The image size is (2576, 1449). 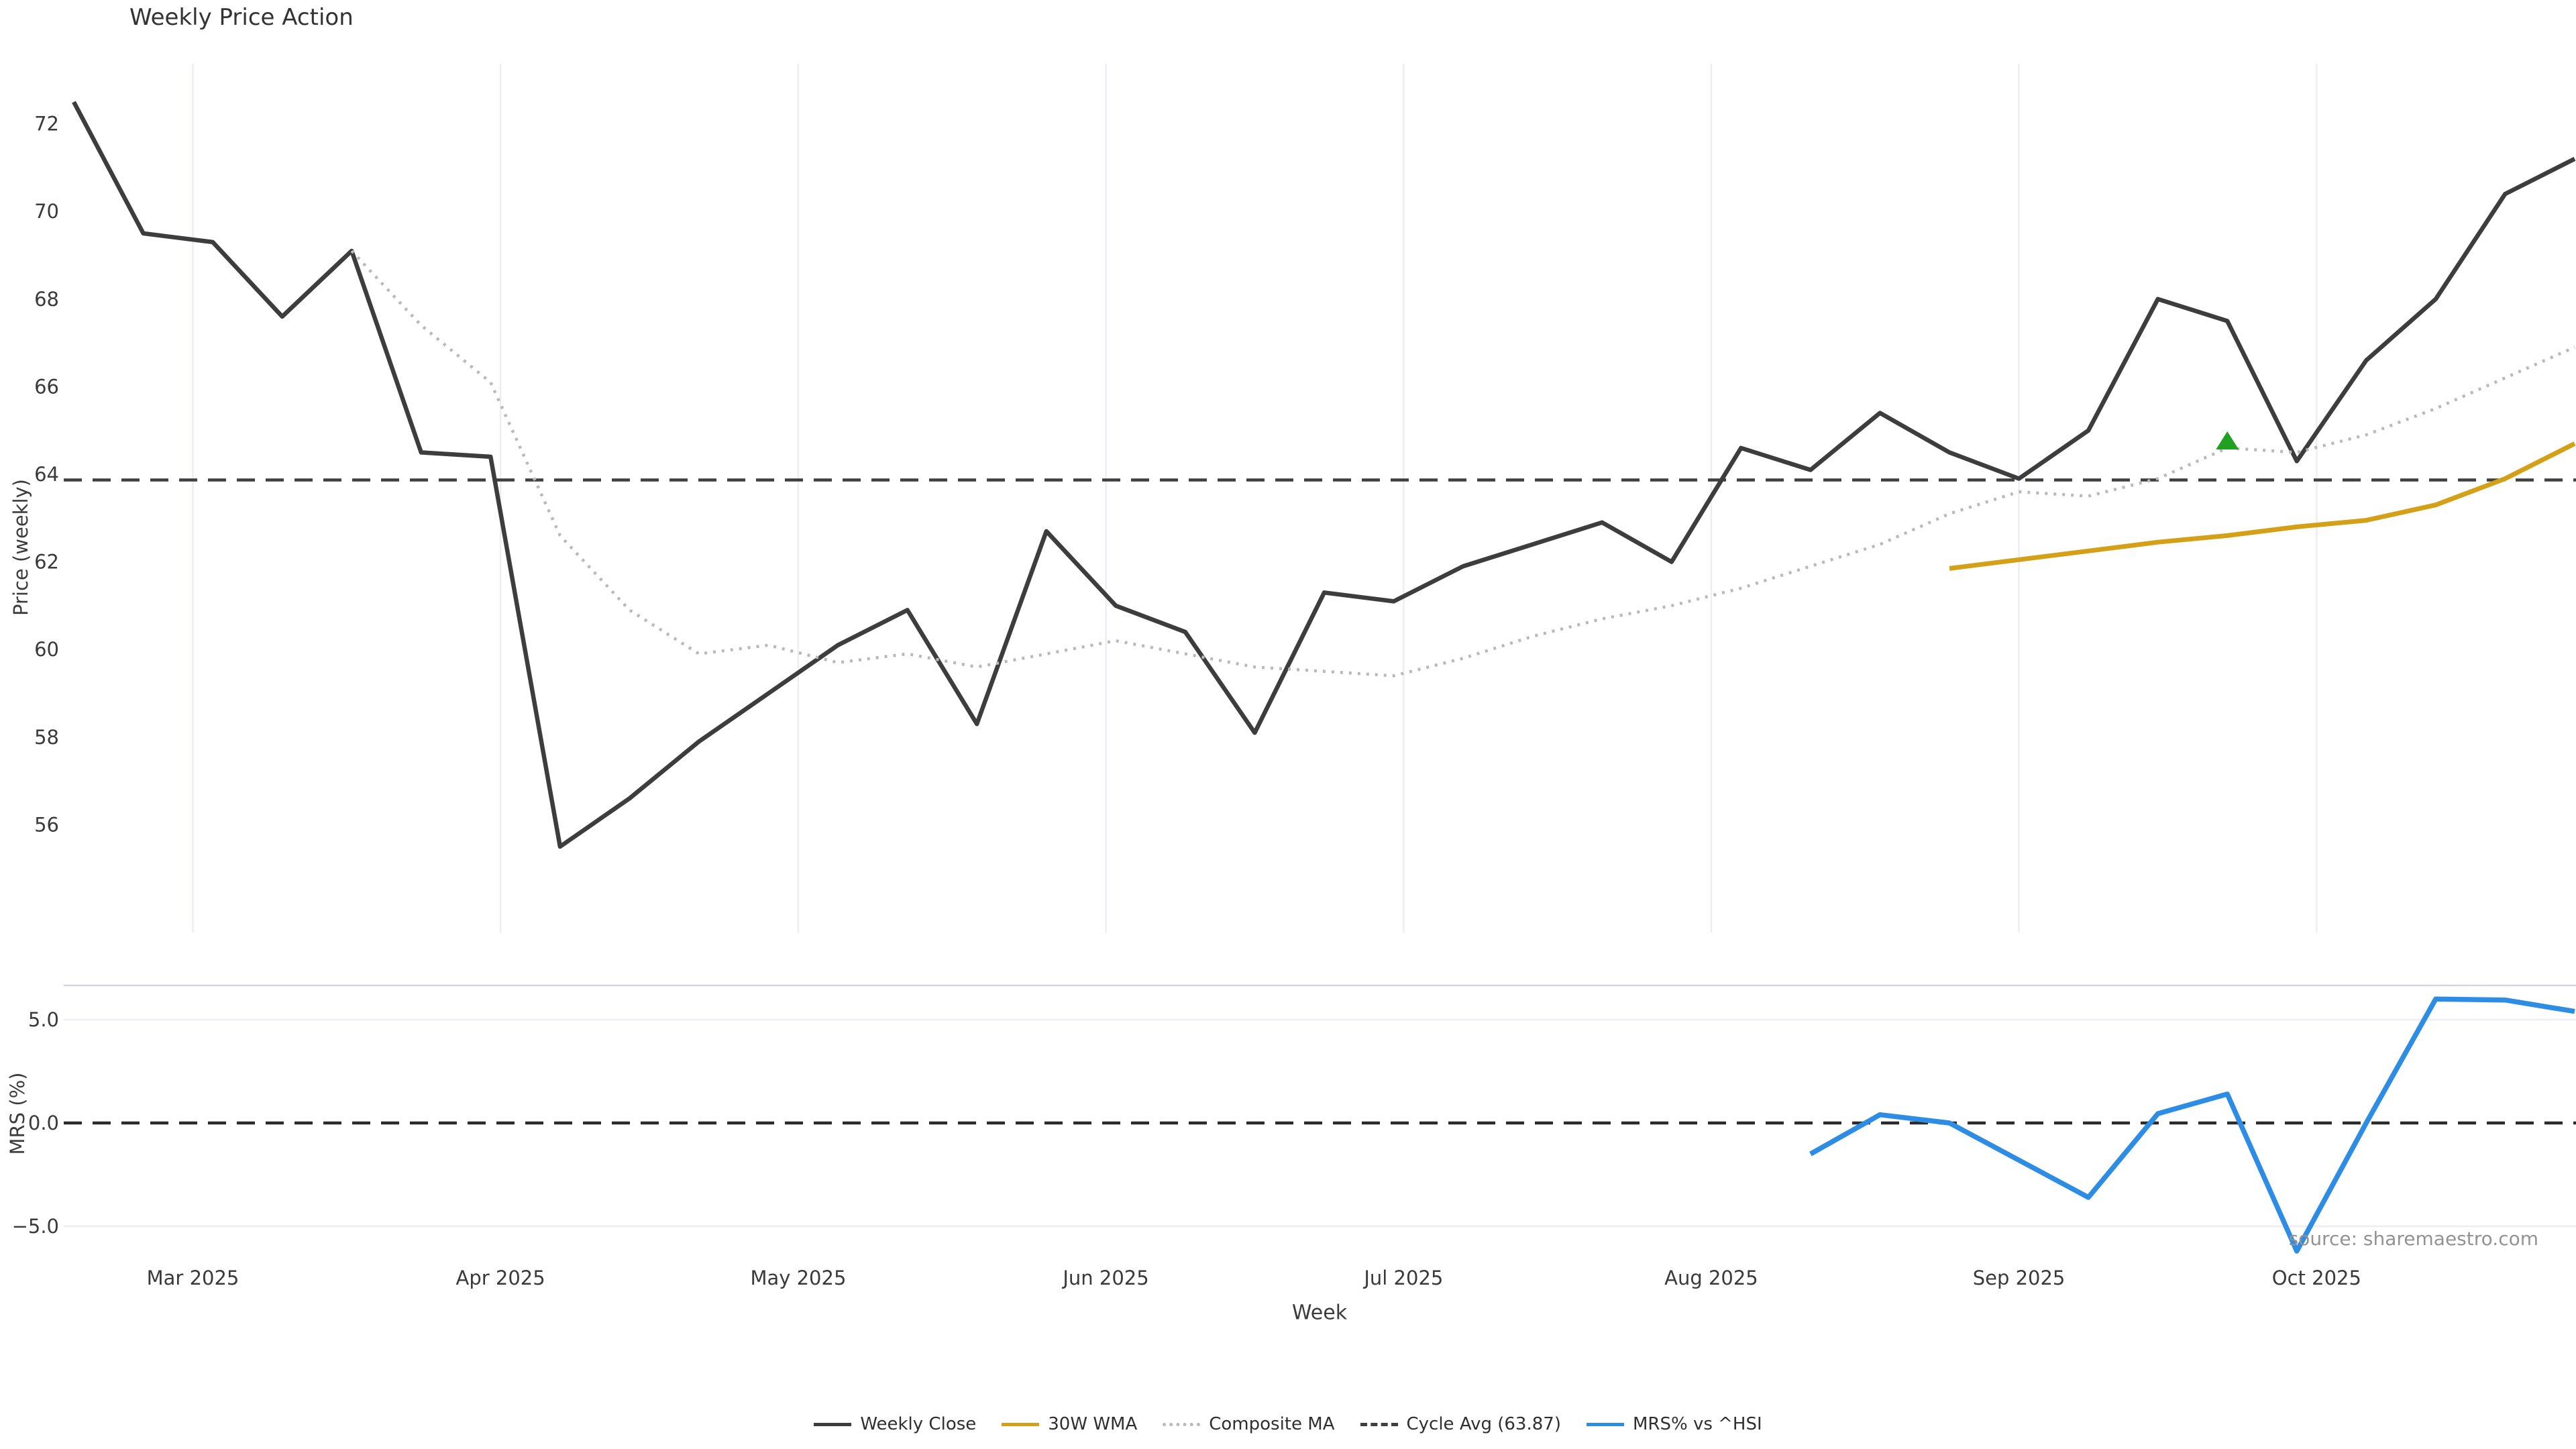 What do you see at coordinates (193, 1278) in the screenshot?
I see `month-tick-label: Mar 2025` at bounding box center [193, 1278].